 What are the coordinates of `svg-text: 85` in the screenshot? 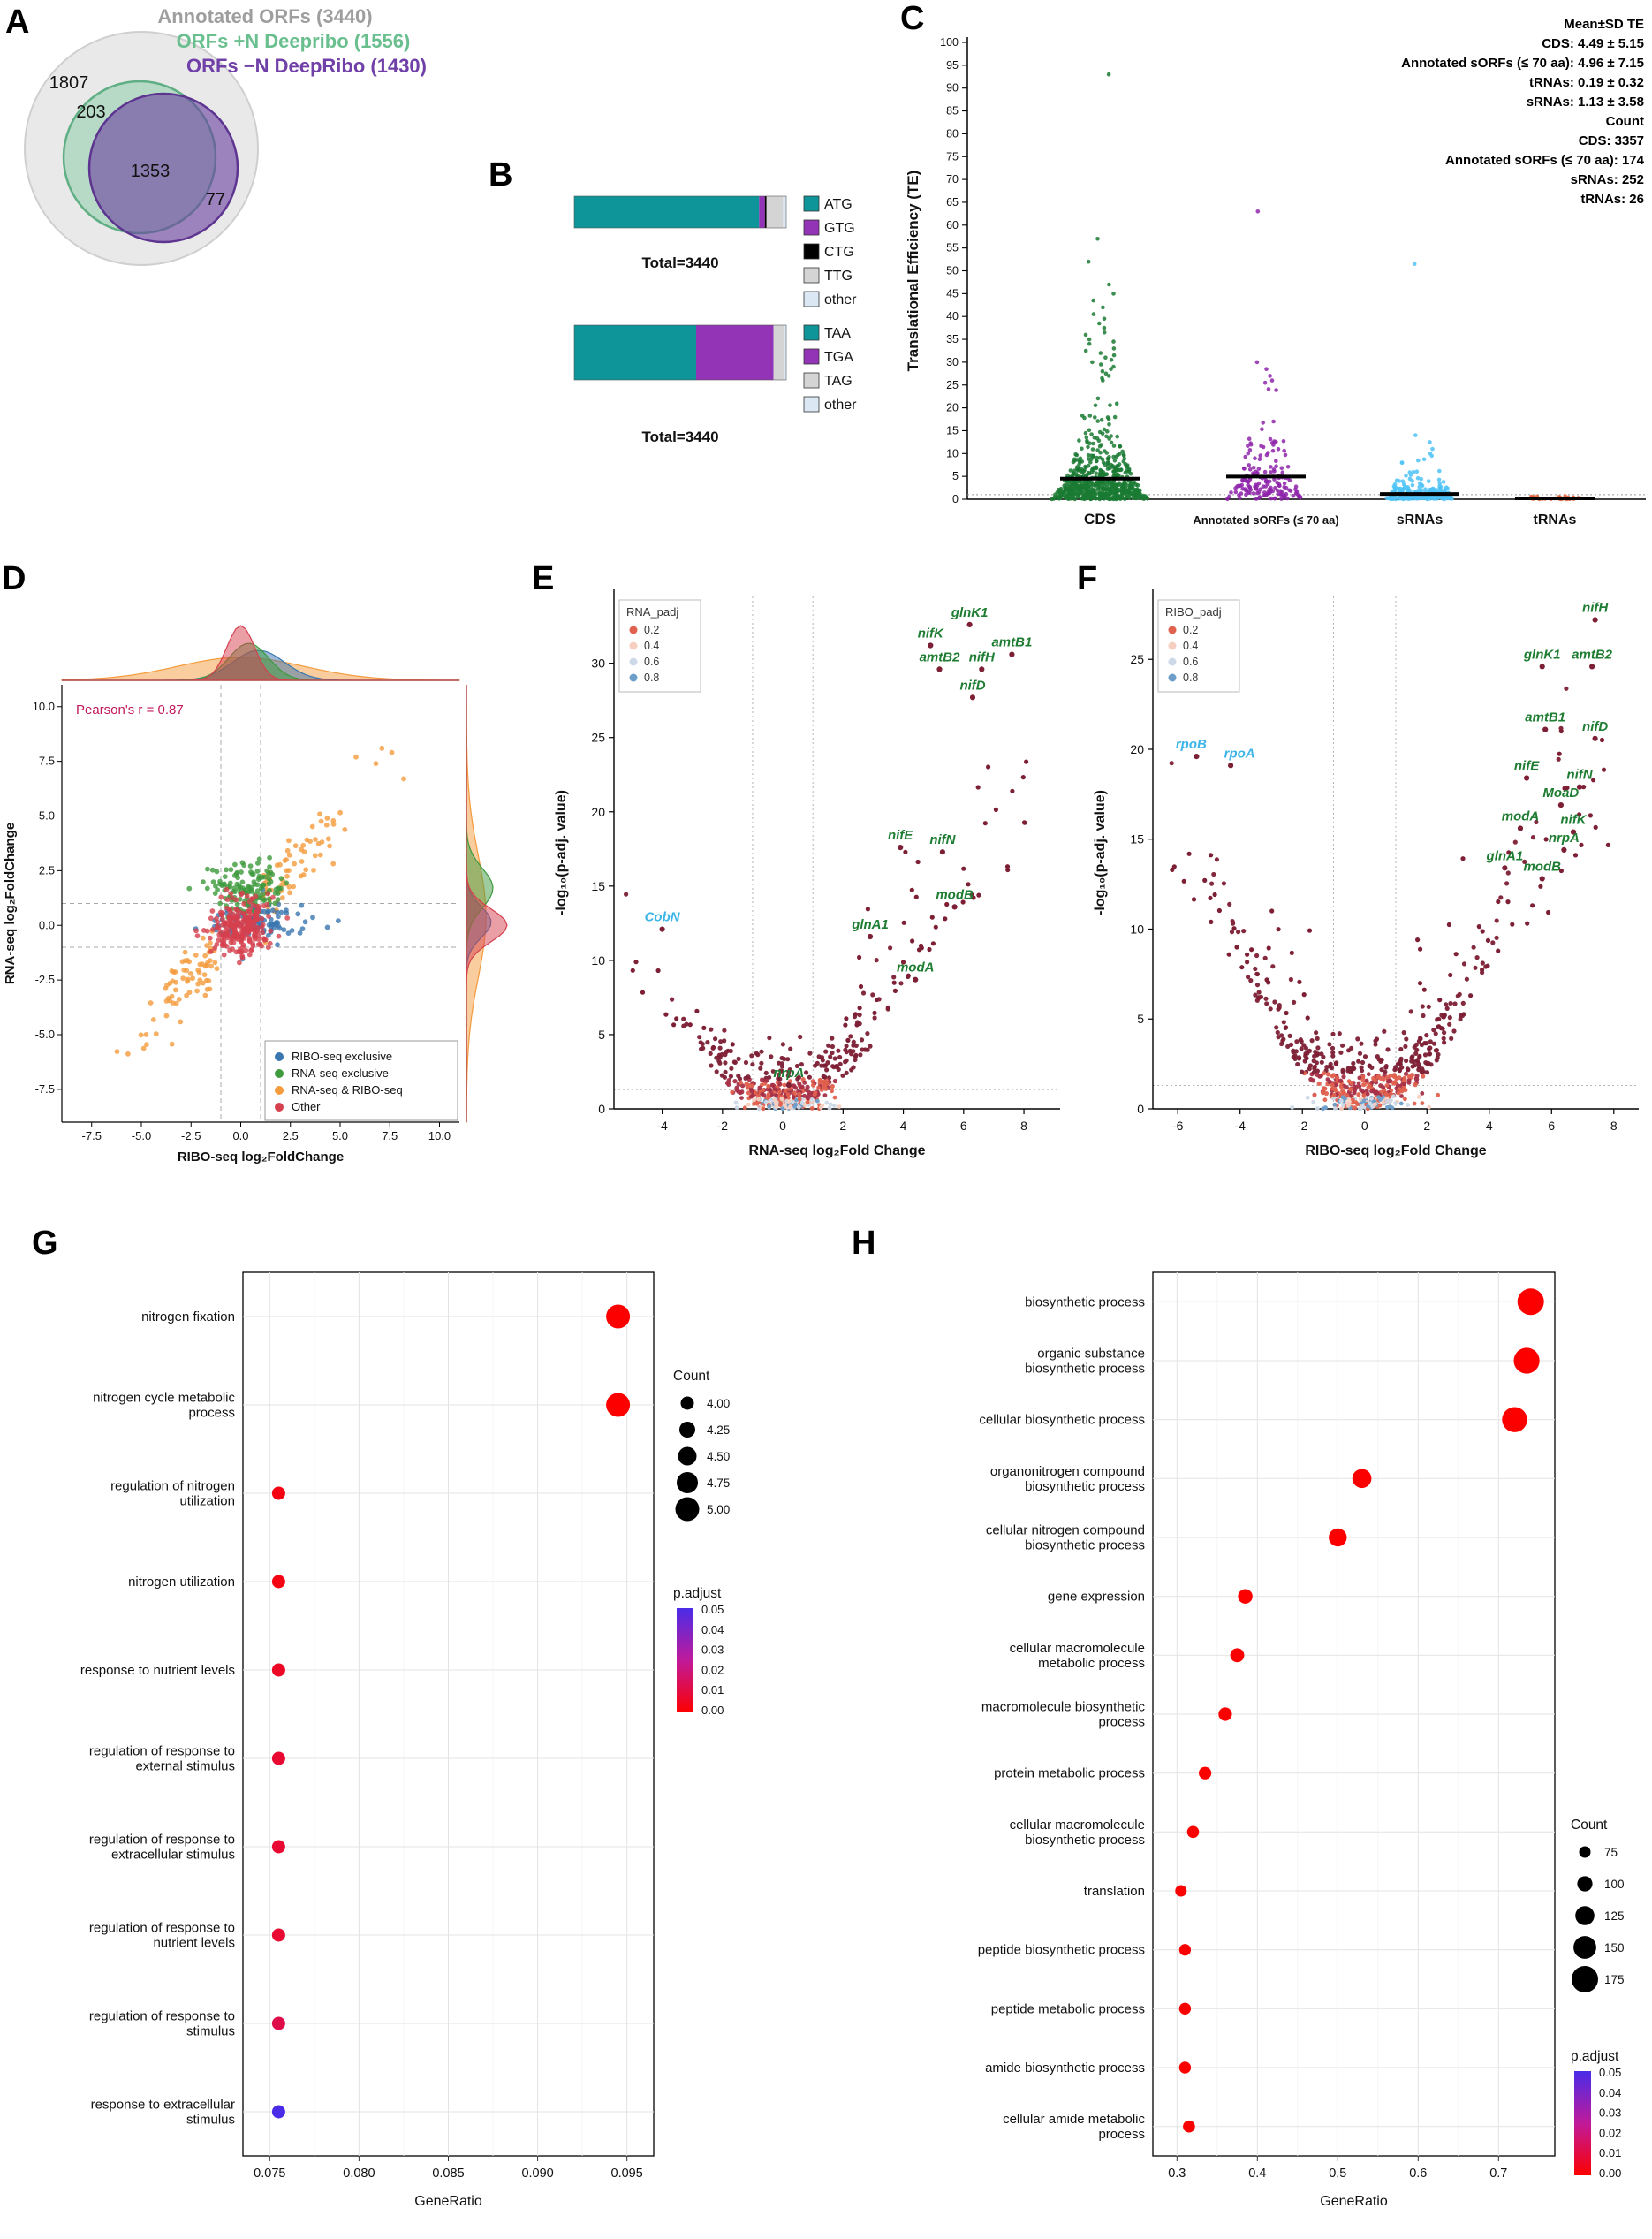 It's located at (952, 111).